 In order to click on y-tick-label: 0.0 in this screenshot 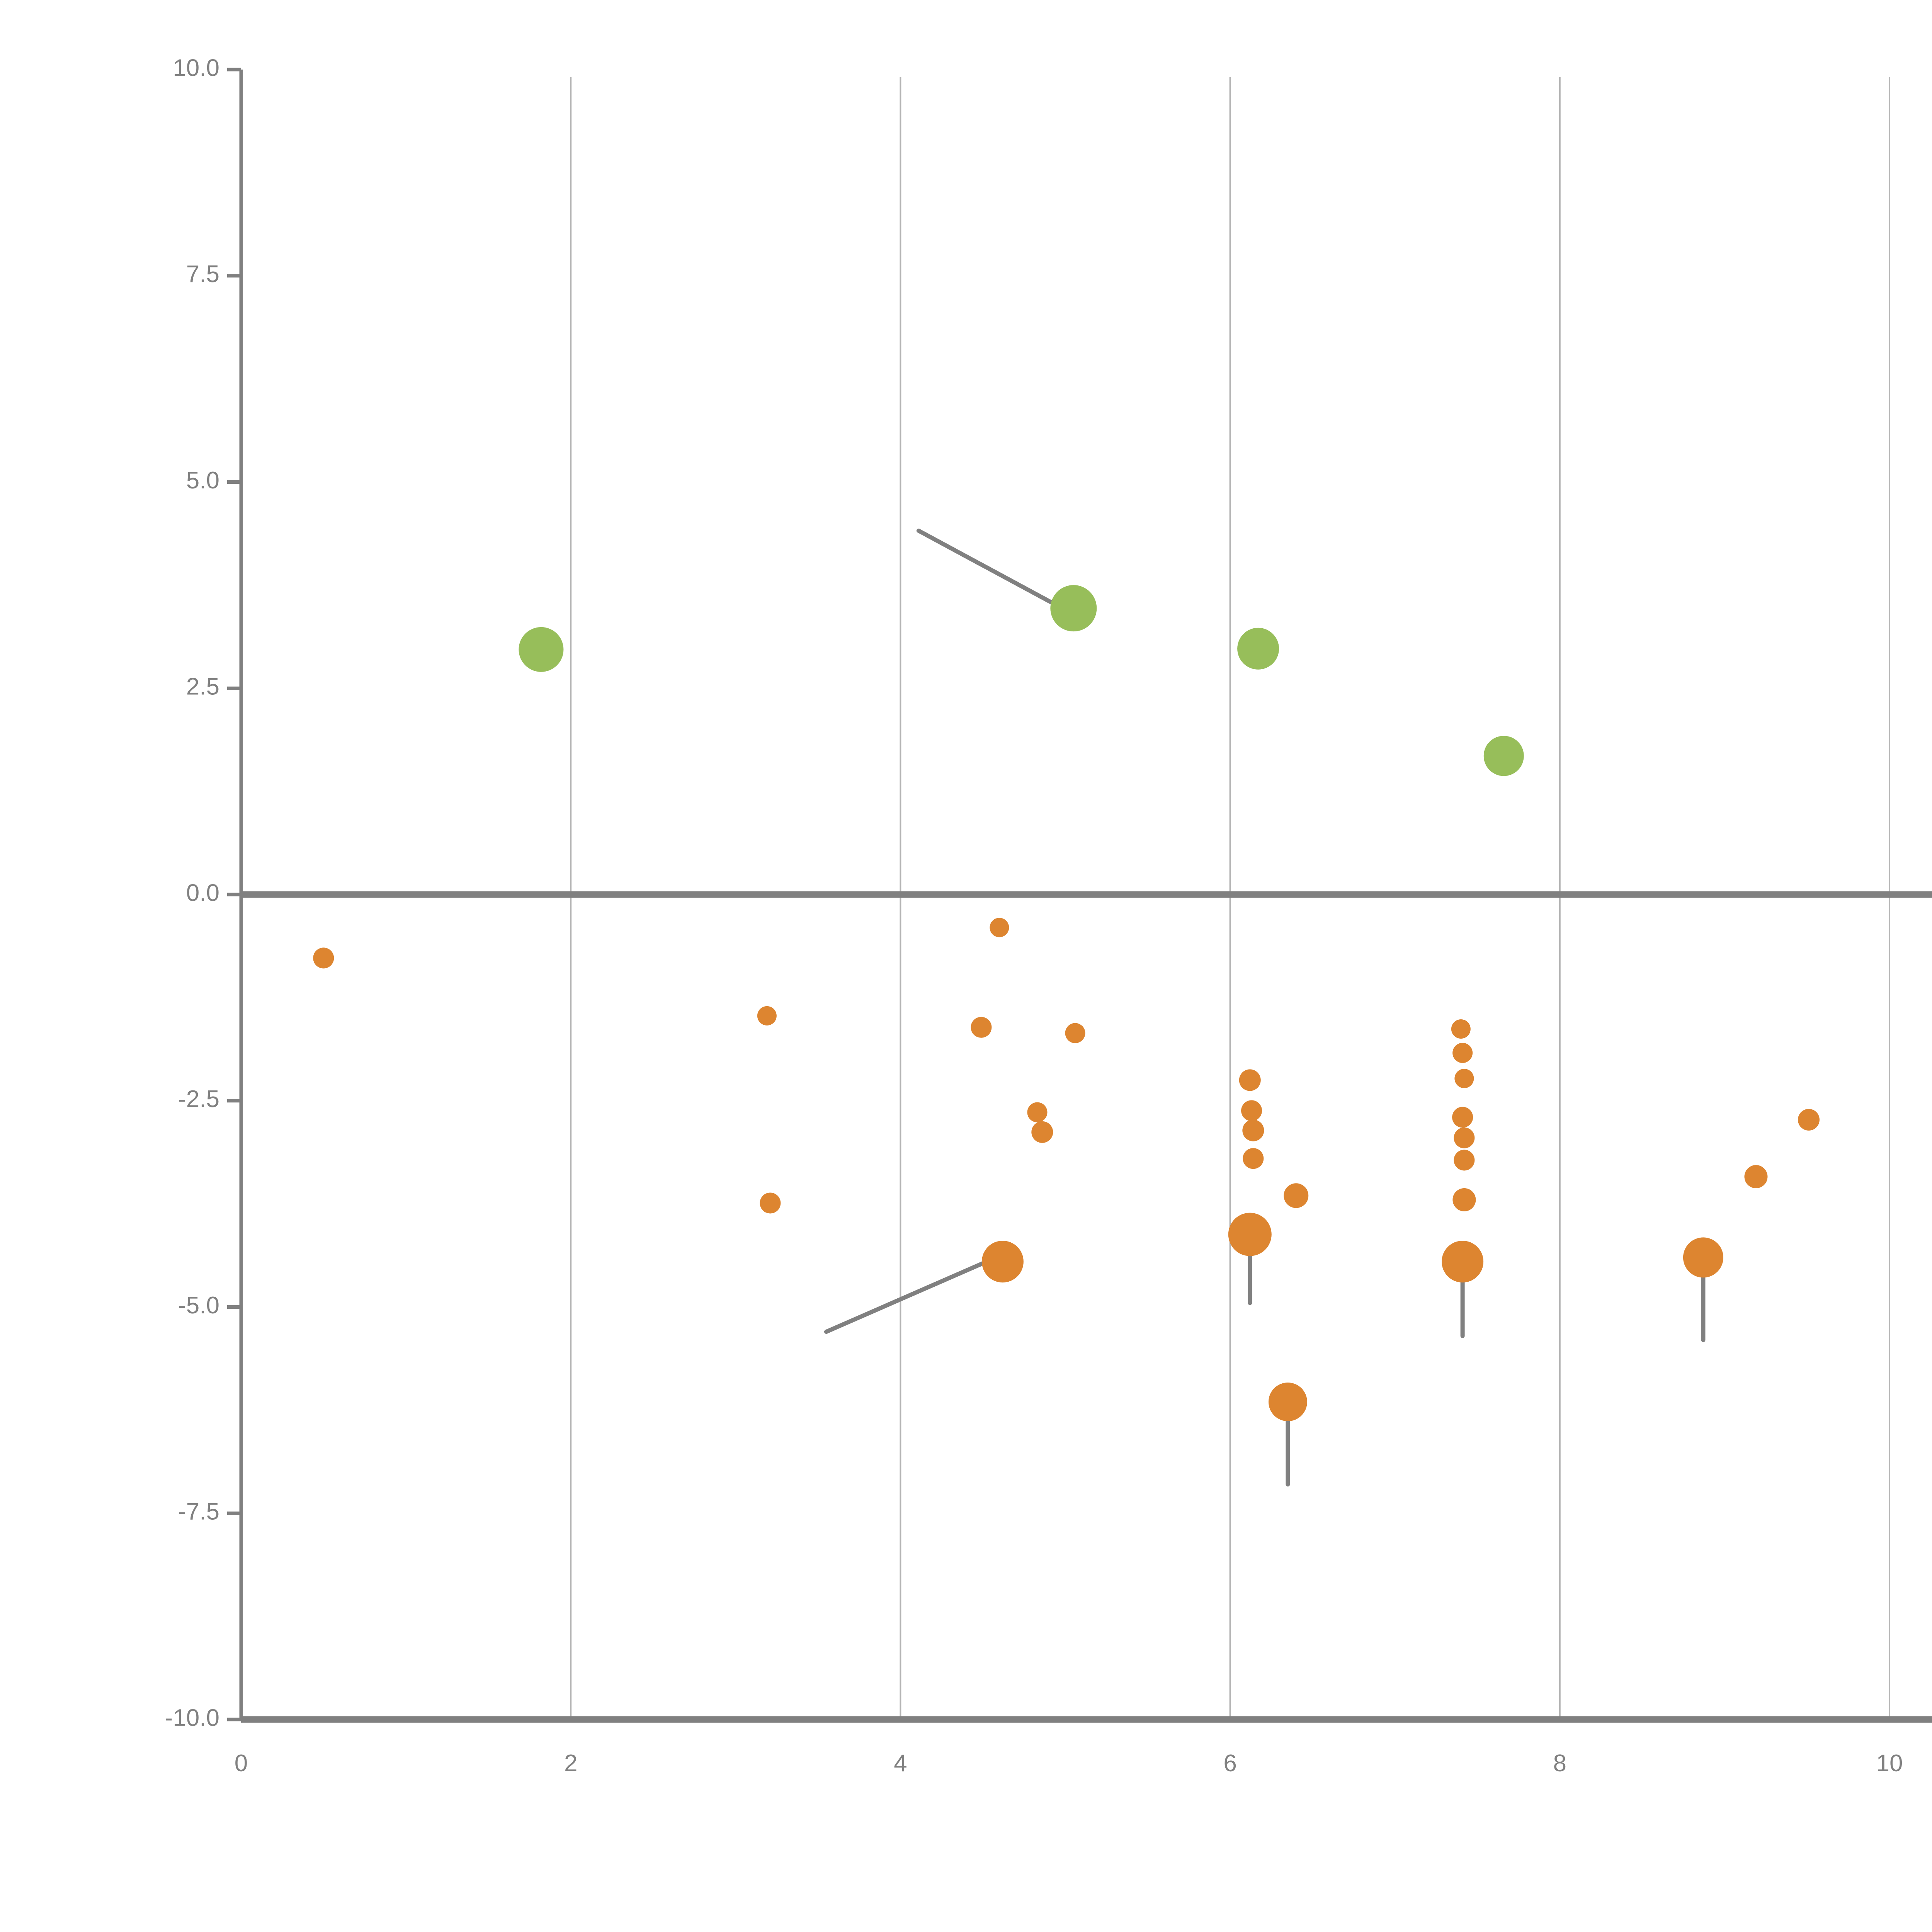, I will do `click(202, 892)`.